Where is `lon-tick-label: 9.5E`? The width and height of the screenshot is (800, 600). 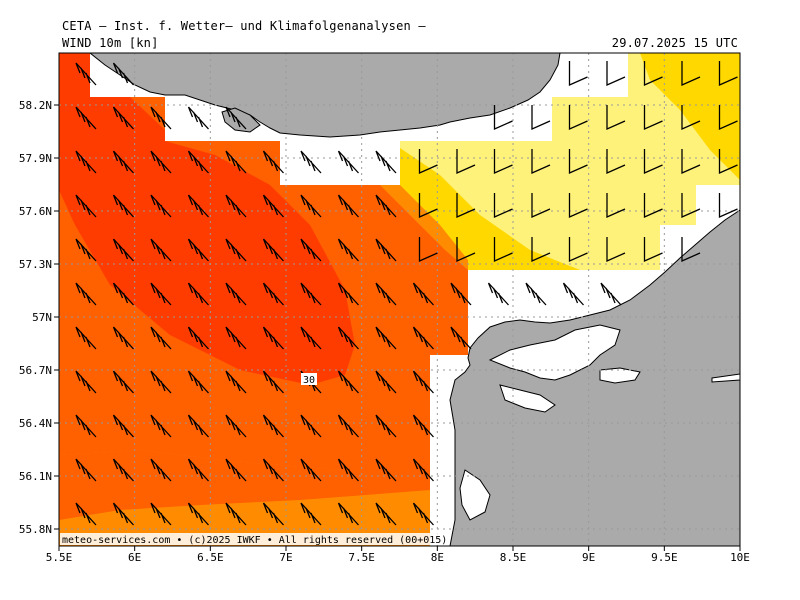
lon-tick-label: 9.5E is located at coordinates (664, 557).